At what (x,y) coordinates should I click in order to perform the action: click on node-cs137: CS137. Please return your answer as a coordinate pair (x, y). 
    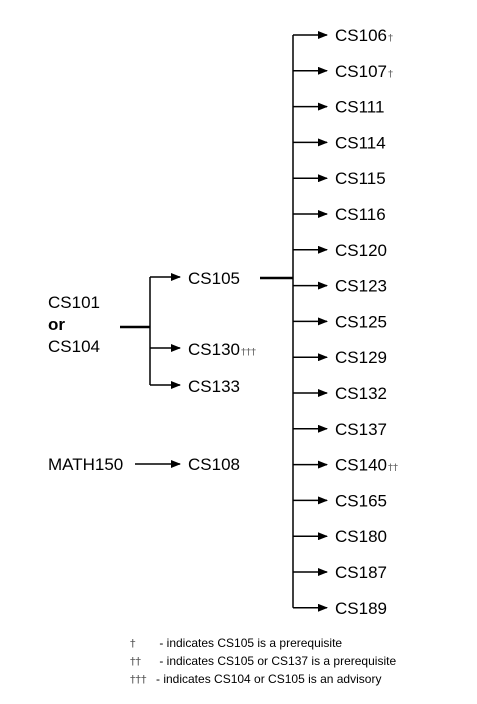
    Looking at the image, I should click on (361, 429).